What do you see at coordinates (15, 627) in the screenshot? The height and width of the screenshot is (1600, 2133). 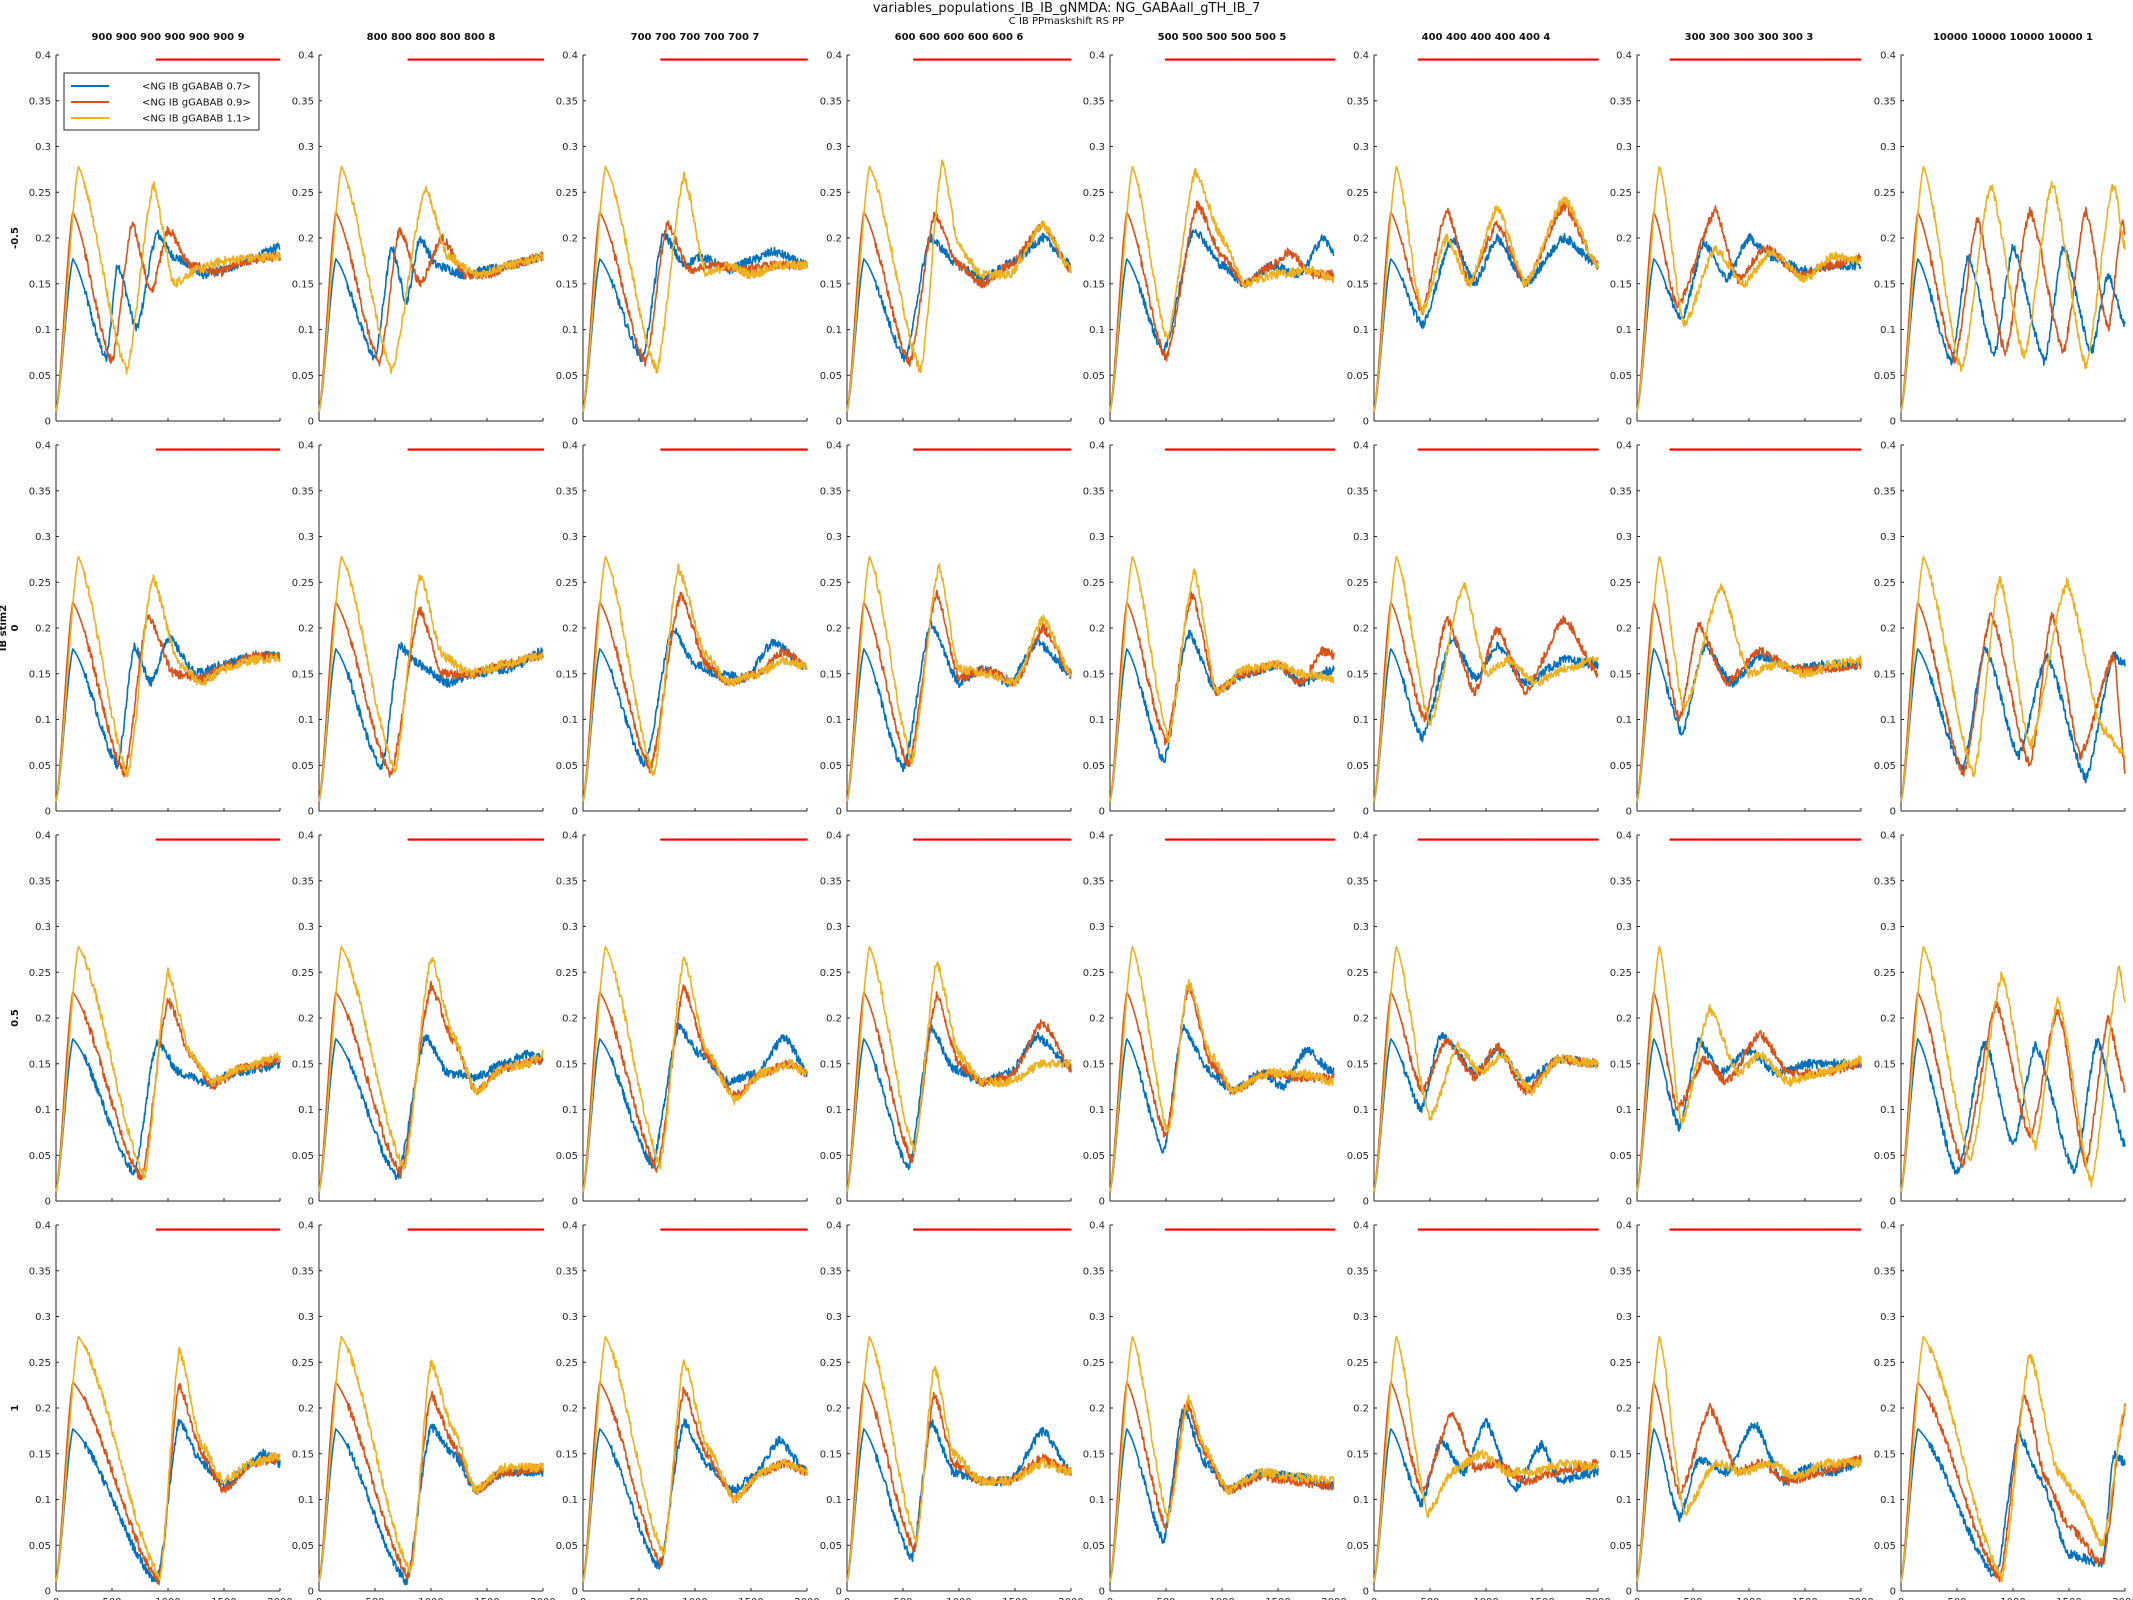 I see `row-label: 0` at bounding box center [15, 627].